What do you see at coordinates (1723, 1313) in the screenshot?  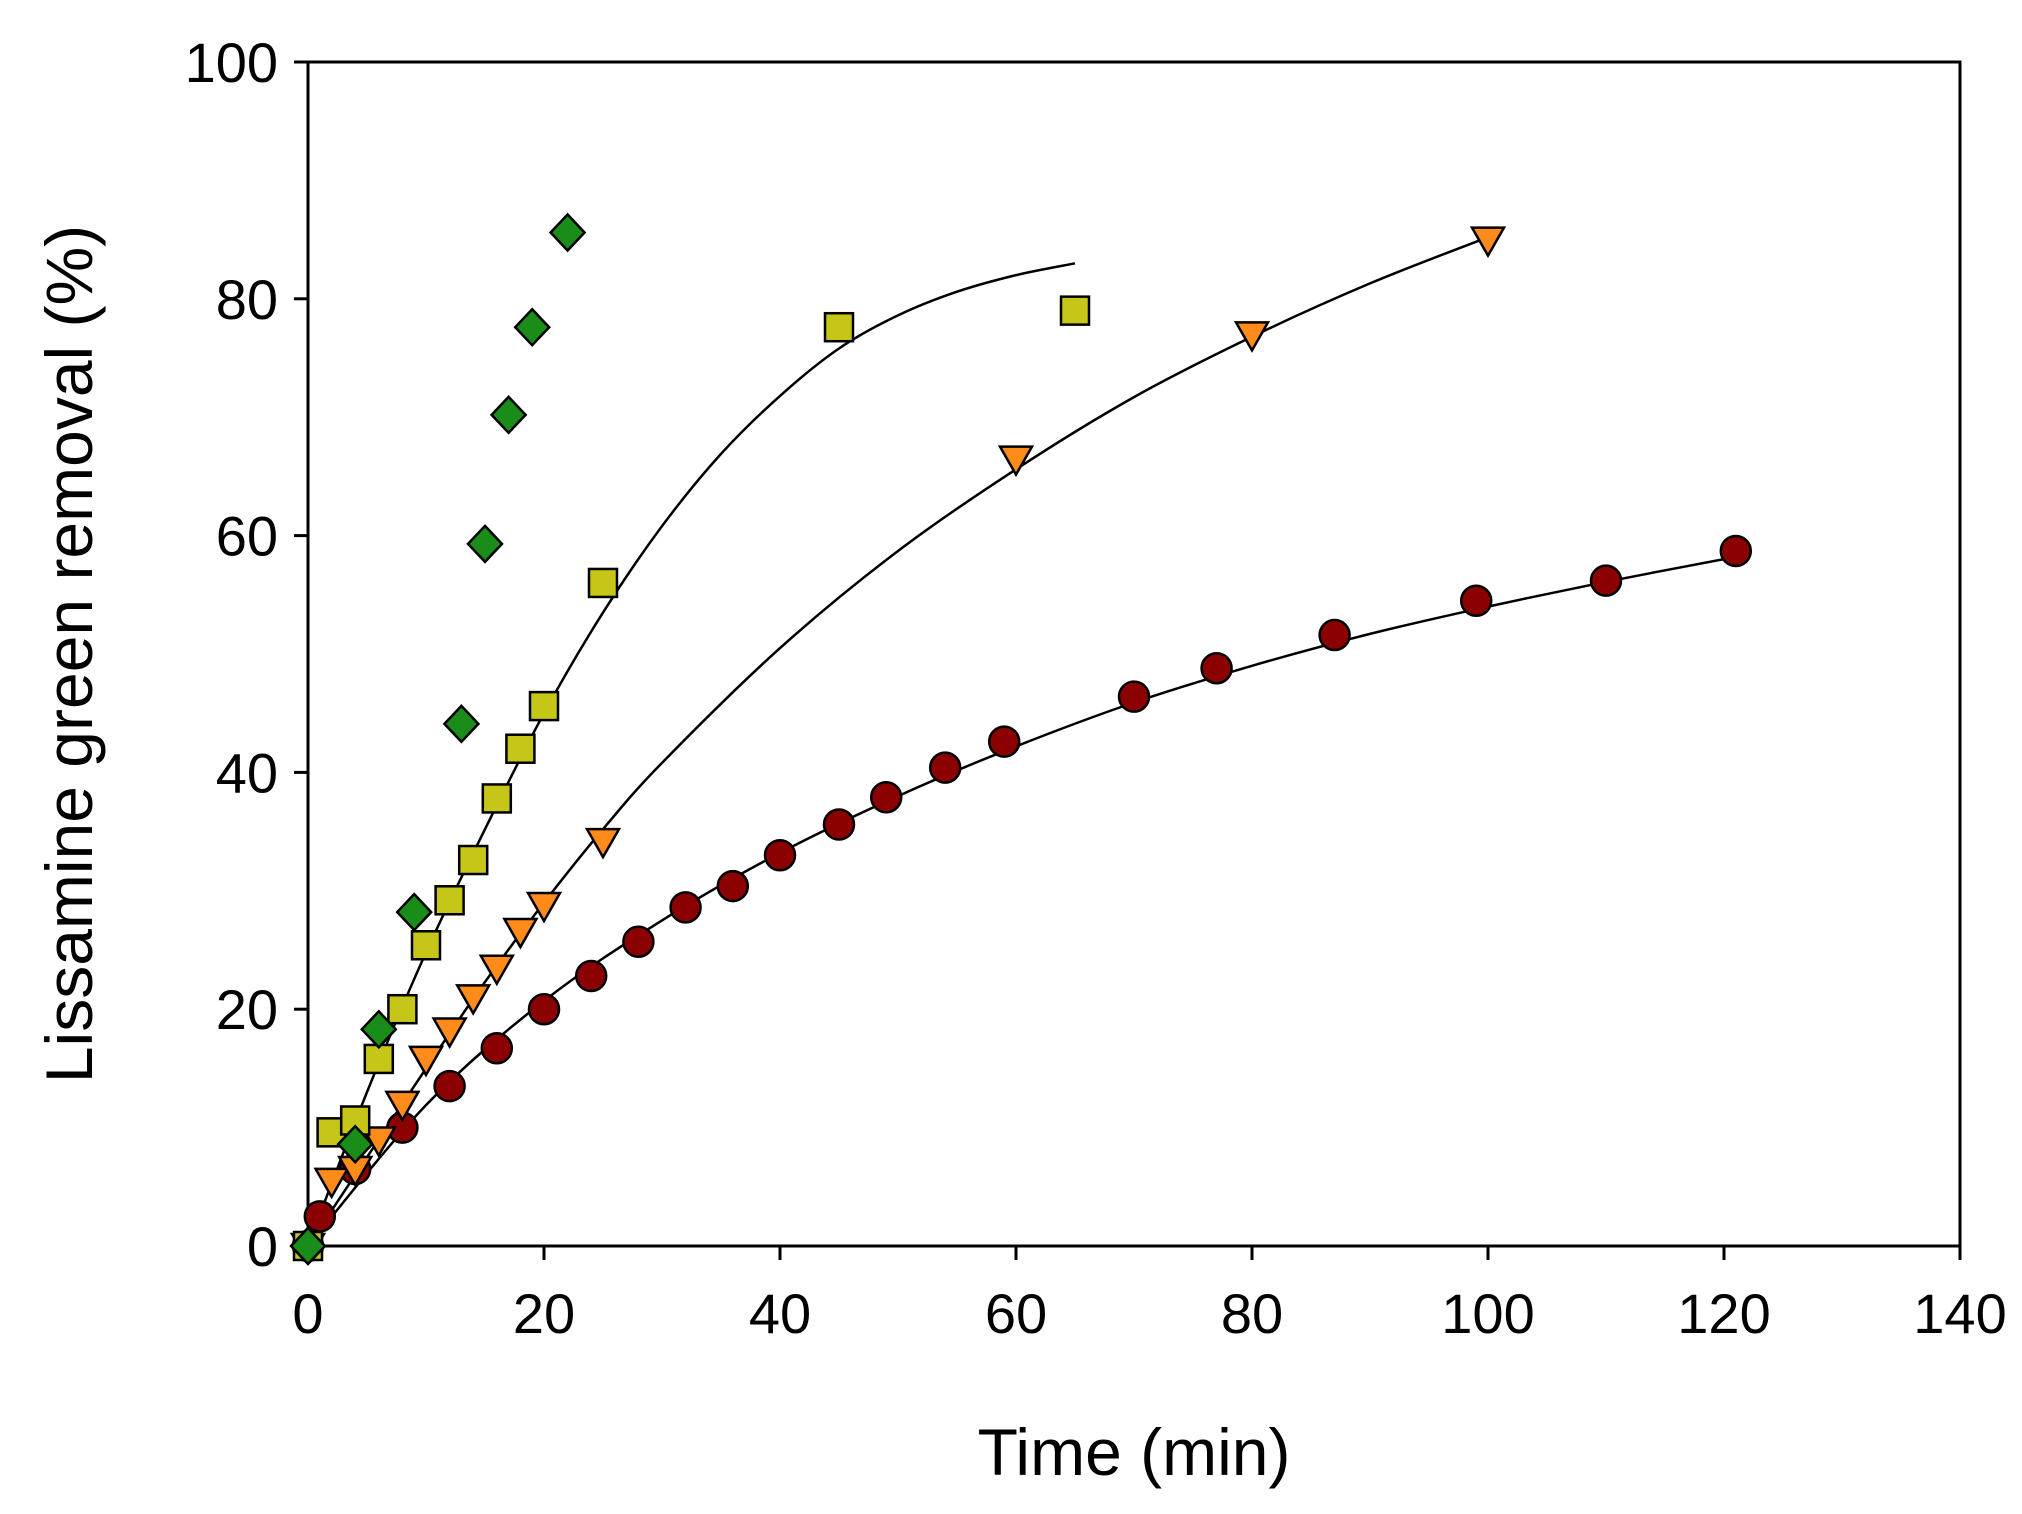 I see `x-tick-label: 120` at bounding box center [1723, 1313].